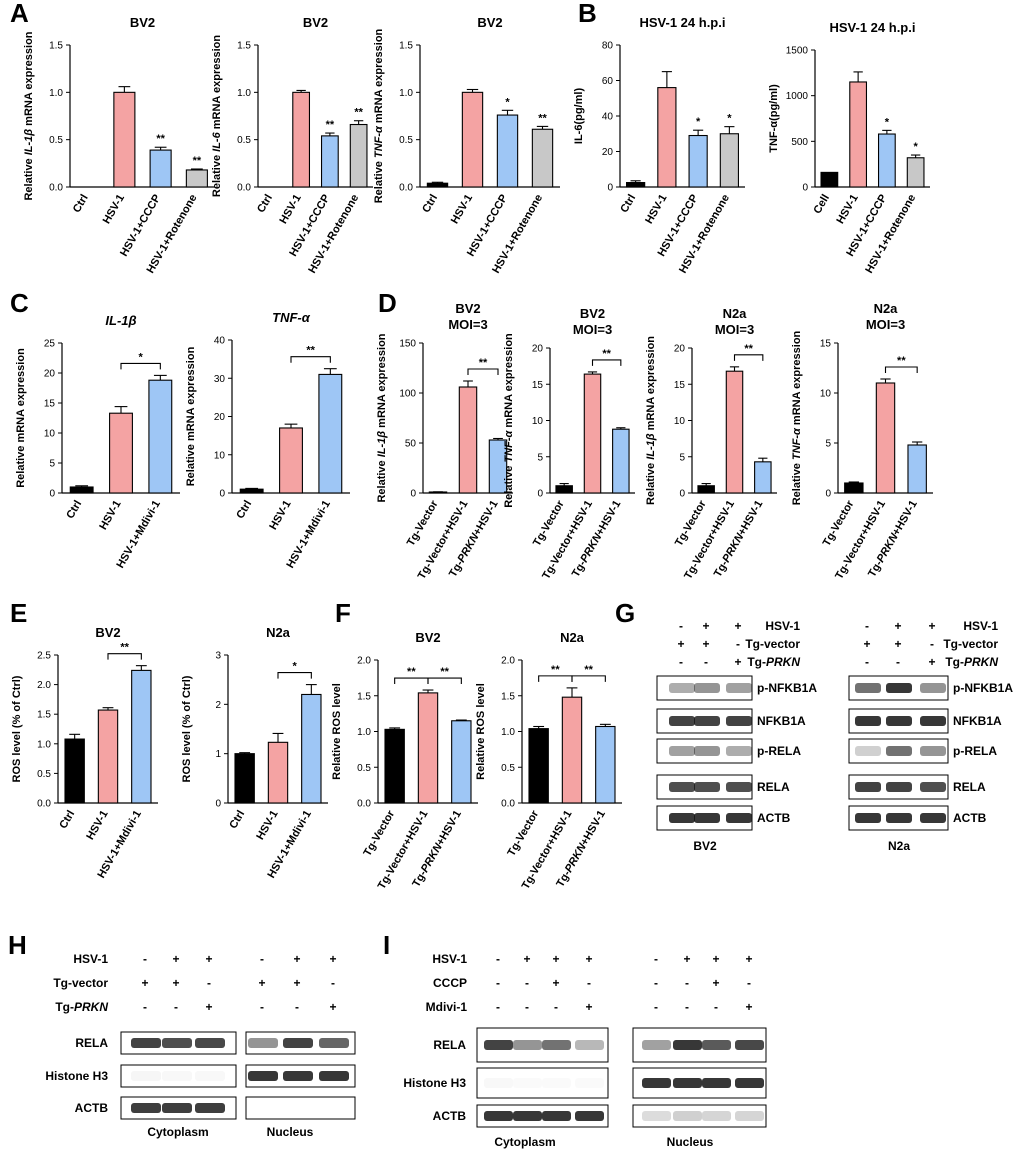 This screenshot has height=1152, width=1024. What do you see at coordinates (364, 804) in the screenshot?
I see `y-tick-label: 0.0` at bounding box center [364, 804].